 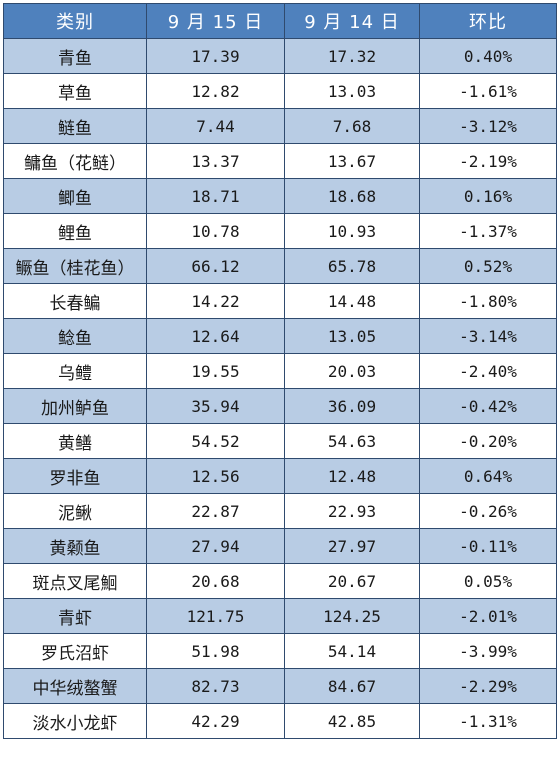 I want to click on cell-sep14: 18.68, so click(x=352, y=196).